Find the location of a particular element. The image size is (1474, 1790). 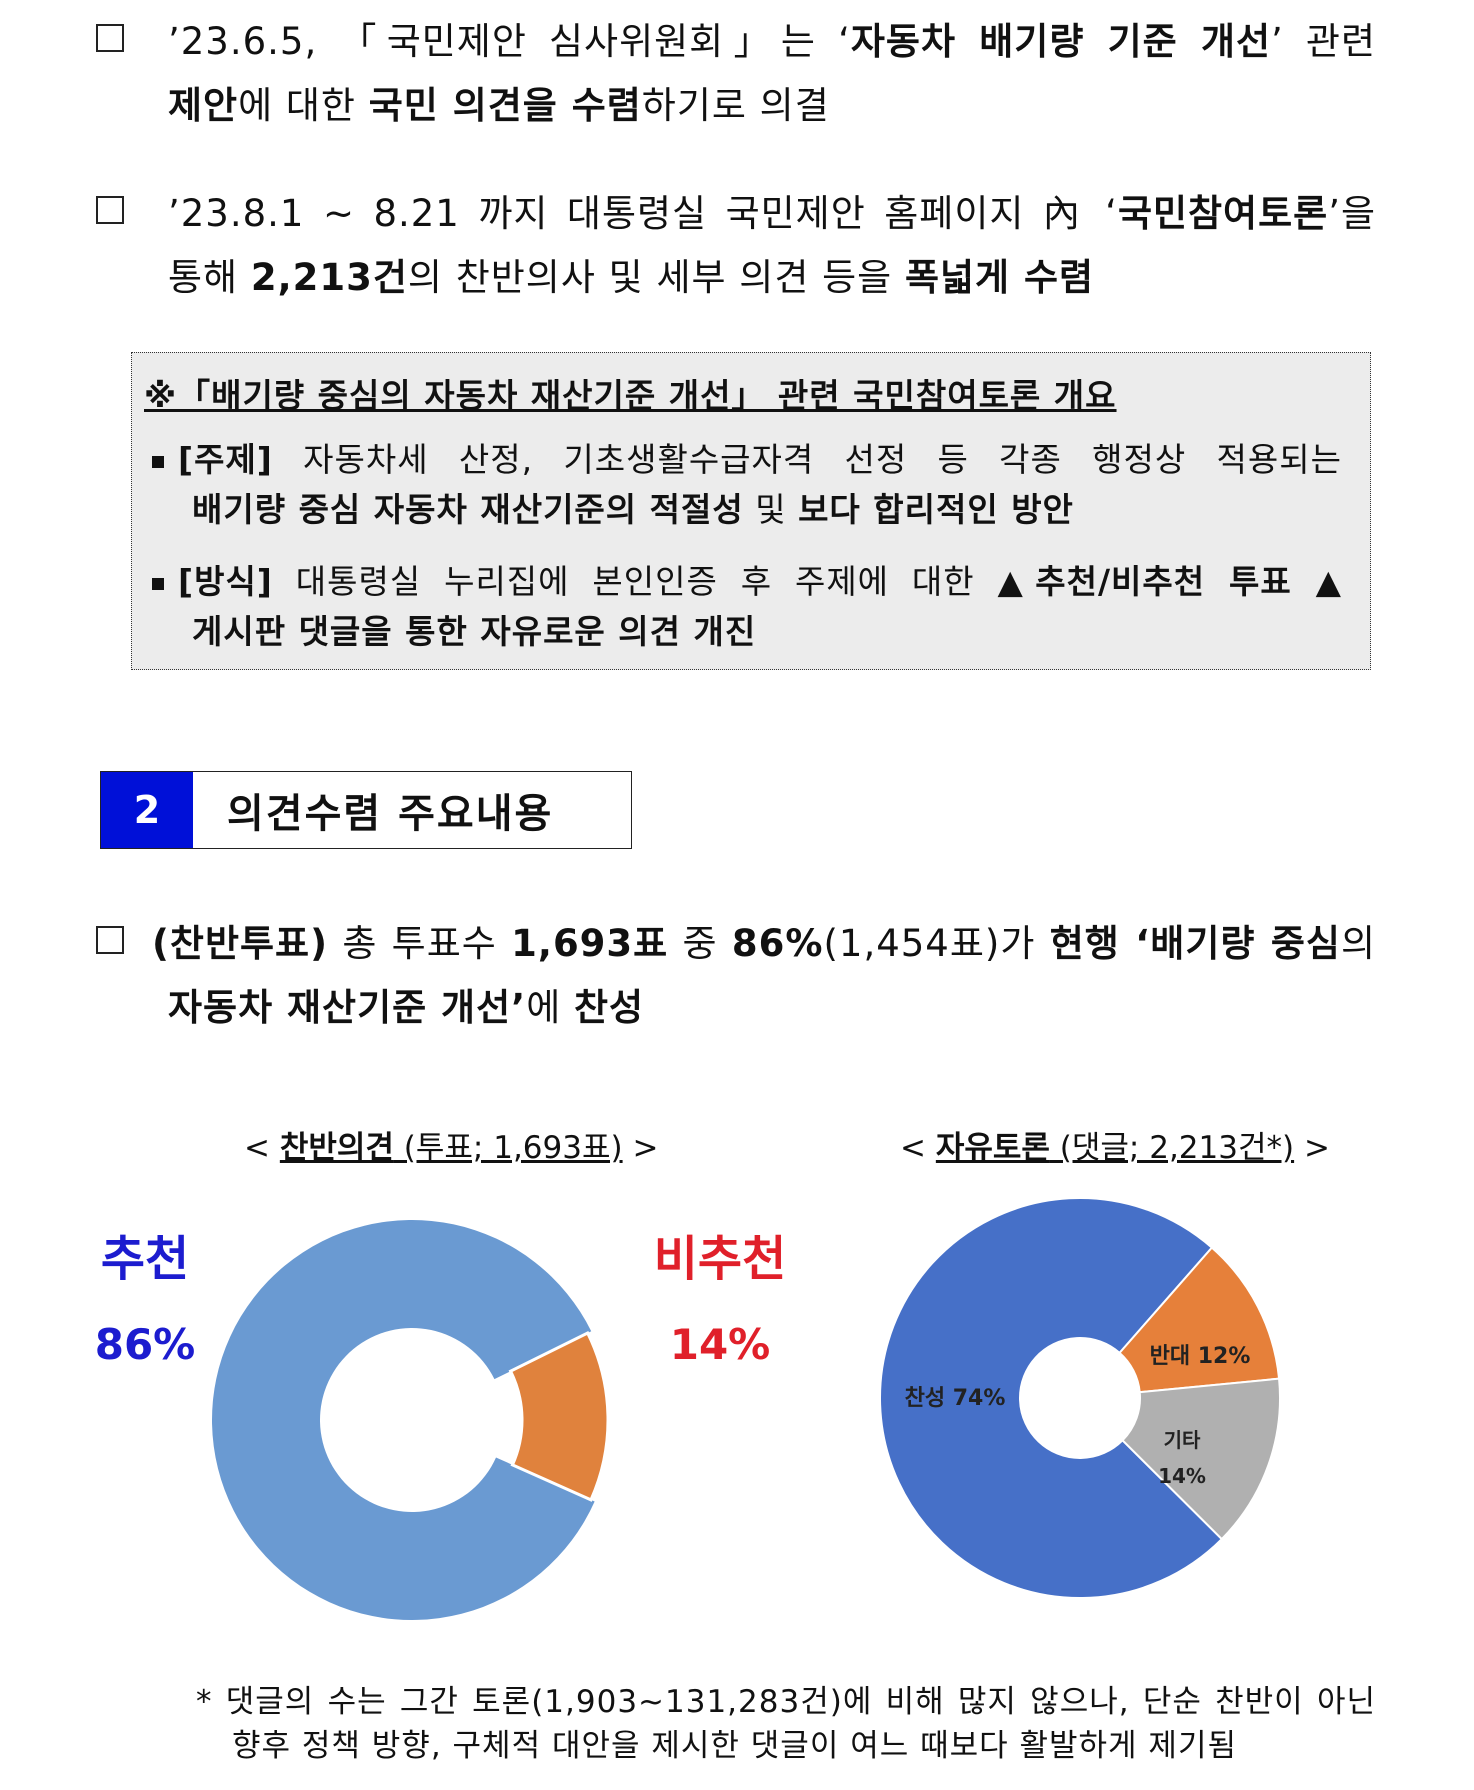

right-chart-title: < 자유토론 (댓글; 2,213건*) > is located at coordinates (1115, 1148).